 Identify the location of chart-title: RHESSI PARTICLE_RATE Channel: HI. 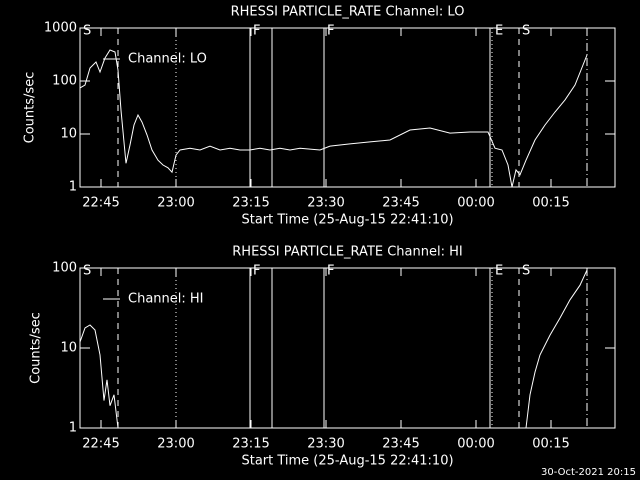
(347, 252).